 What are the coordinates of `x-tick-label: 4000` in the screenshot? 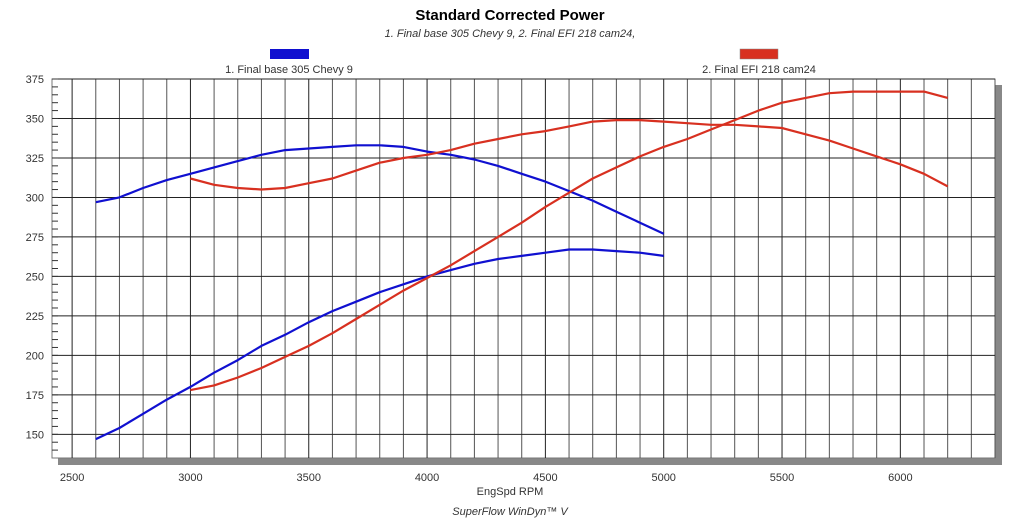 It's located at (427, 478).